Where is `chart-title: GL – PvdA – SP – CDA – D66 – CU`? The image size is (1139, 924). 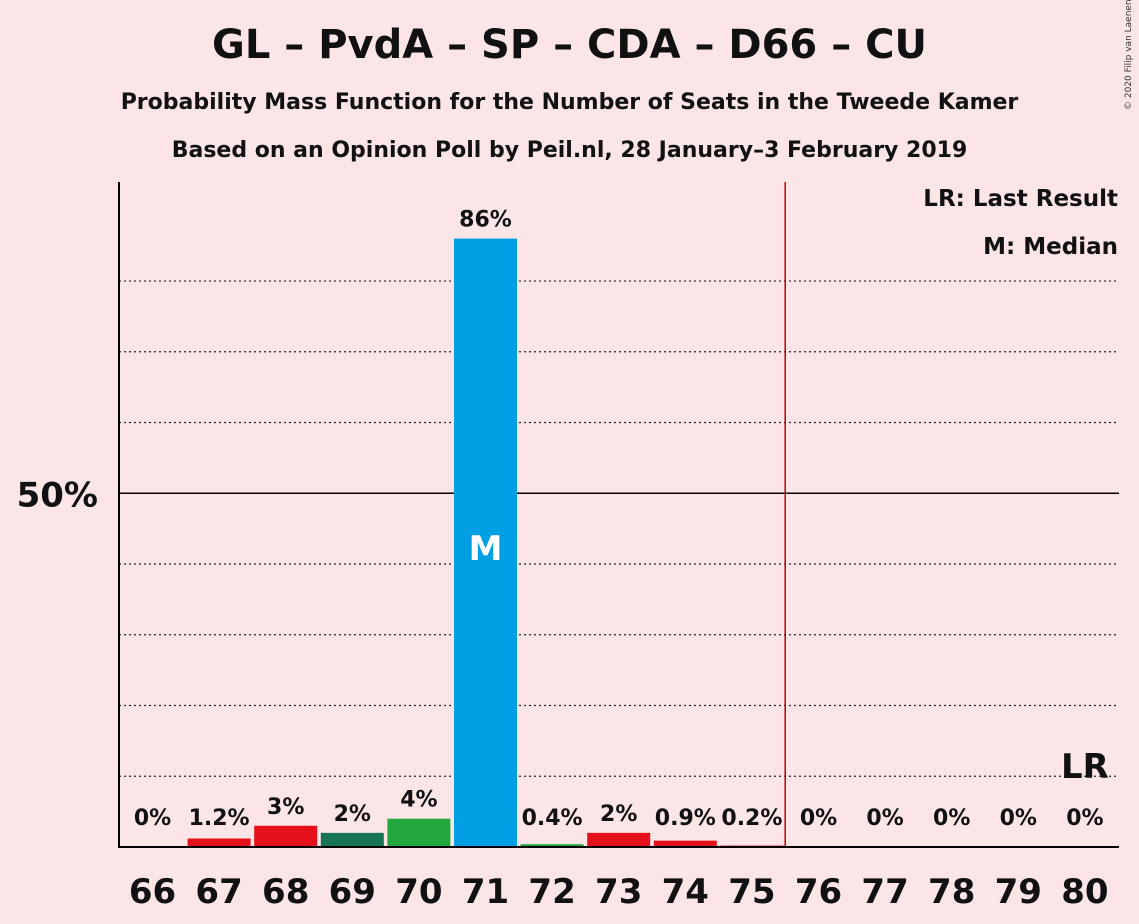 chart-title: GL – PvdA – SP – CDA – D66 – CU is located at coordinates (569, 45).